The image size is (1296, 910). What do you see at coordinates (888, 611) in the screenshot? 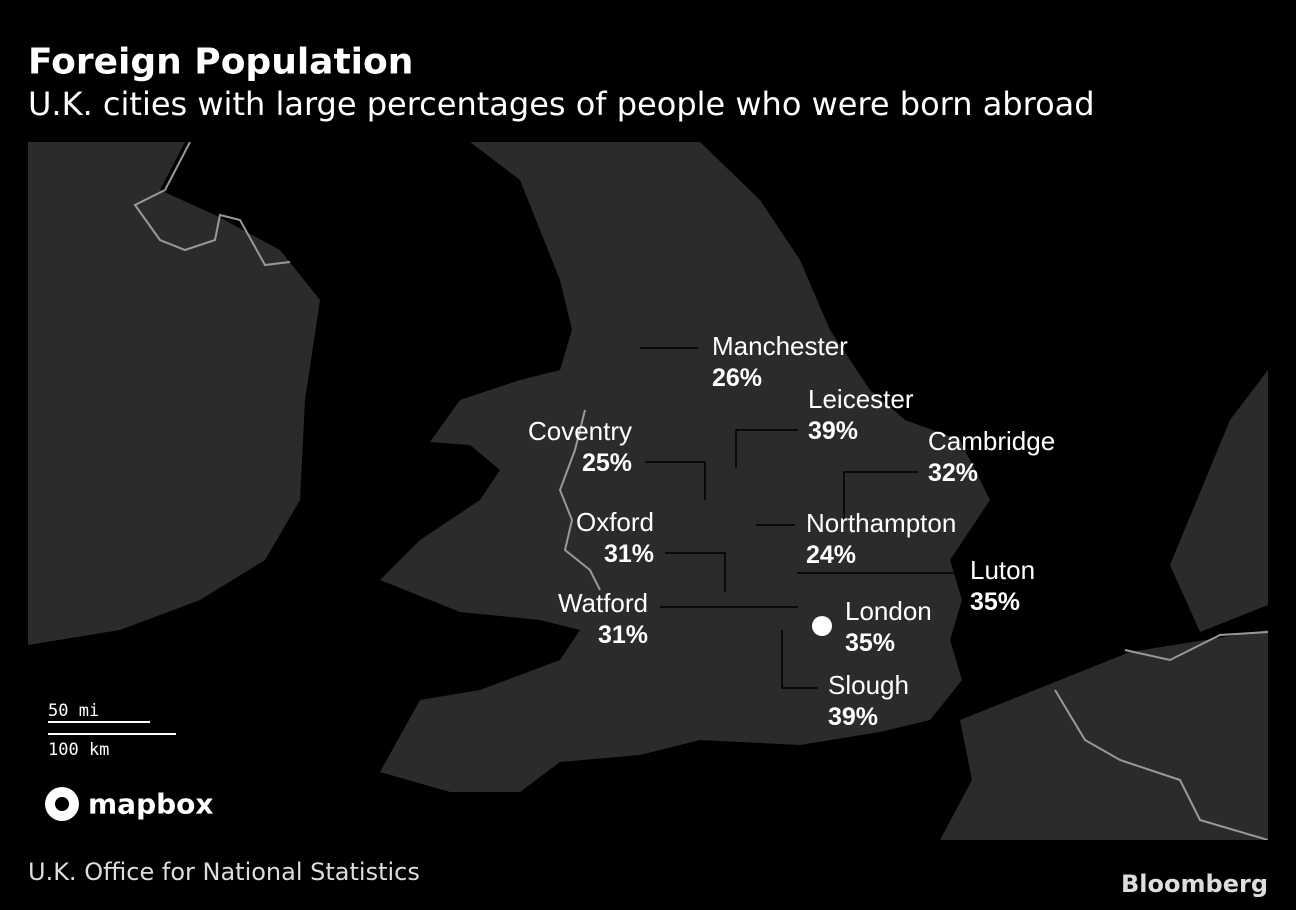
I see `city-name: London` at bounding box center [888, 611].